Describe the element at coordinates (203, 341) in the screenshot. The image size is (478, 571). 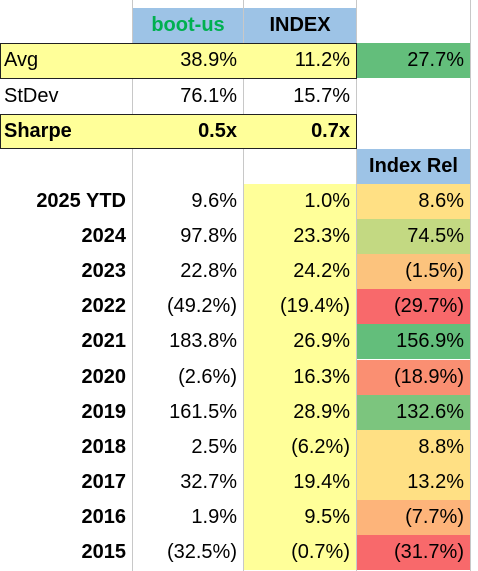
I see `boot-us-value: 183.8%` at that location.